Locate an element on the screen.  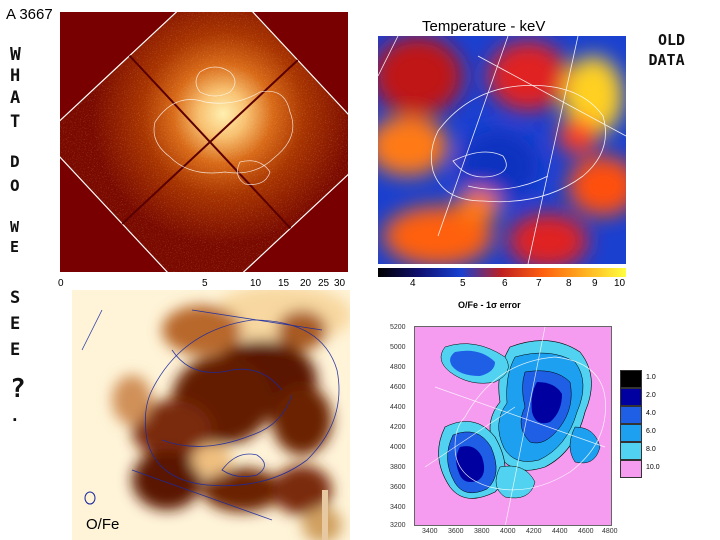
x-tick: 3600 is located at coordinates (456, 531).